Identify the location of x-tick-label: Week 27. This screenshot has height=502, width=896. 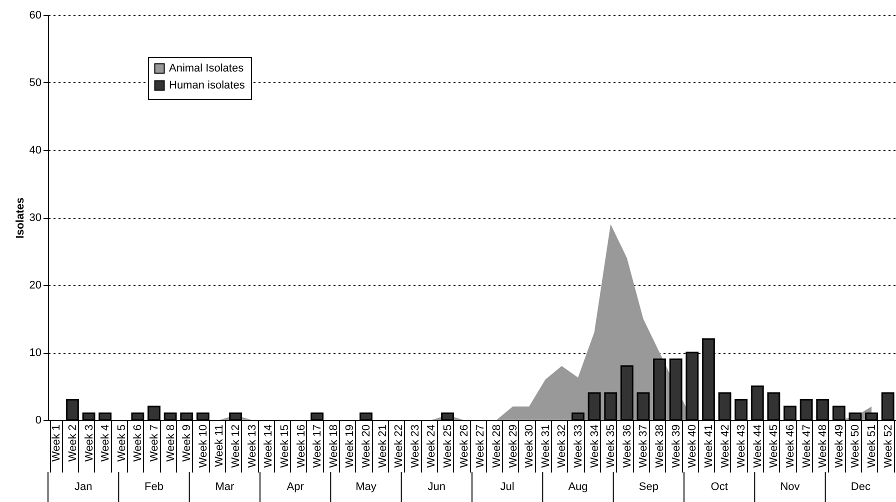
(480, 446).